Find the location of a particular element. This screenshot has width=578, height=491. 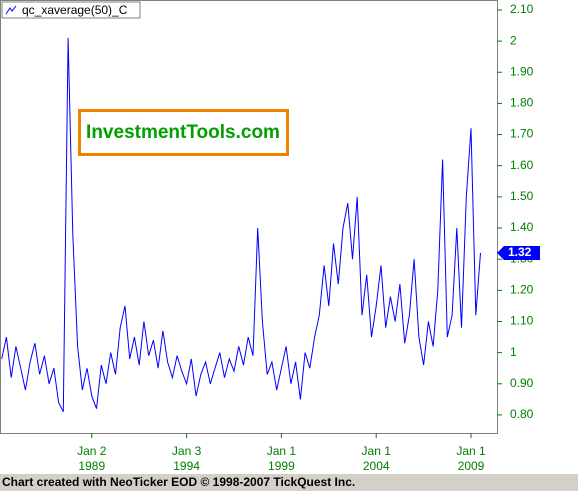

legend-icon is located at coordinates (11, 10).